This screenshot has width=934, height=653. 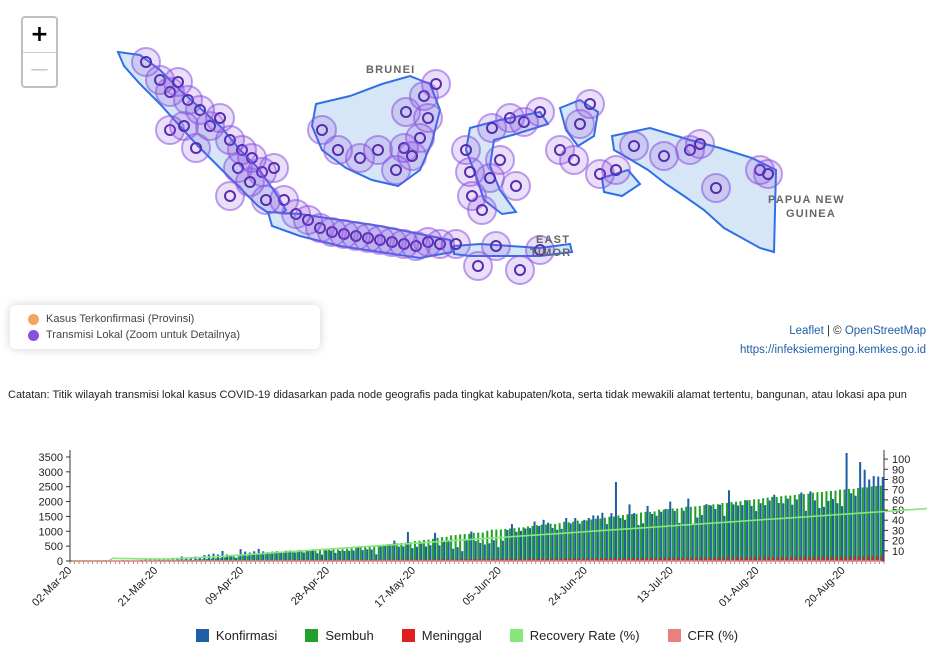 I want to click on osm-link: OpenStreetMap, so click(x=885, y=331).